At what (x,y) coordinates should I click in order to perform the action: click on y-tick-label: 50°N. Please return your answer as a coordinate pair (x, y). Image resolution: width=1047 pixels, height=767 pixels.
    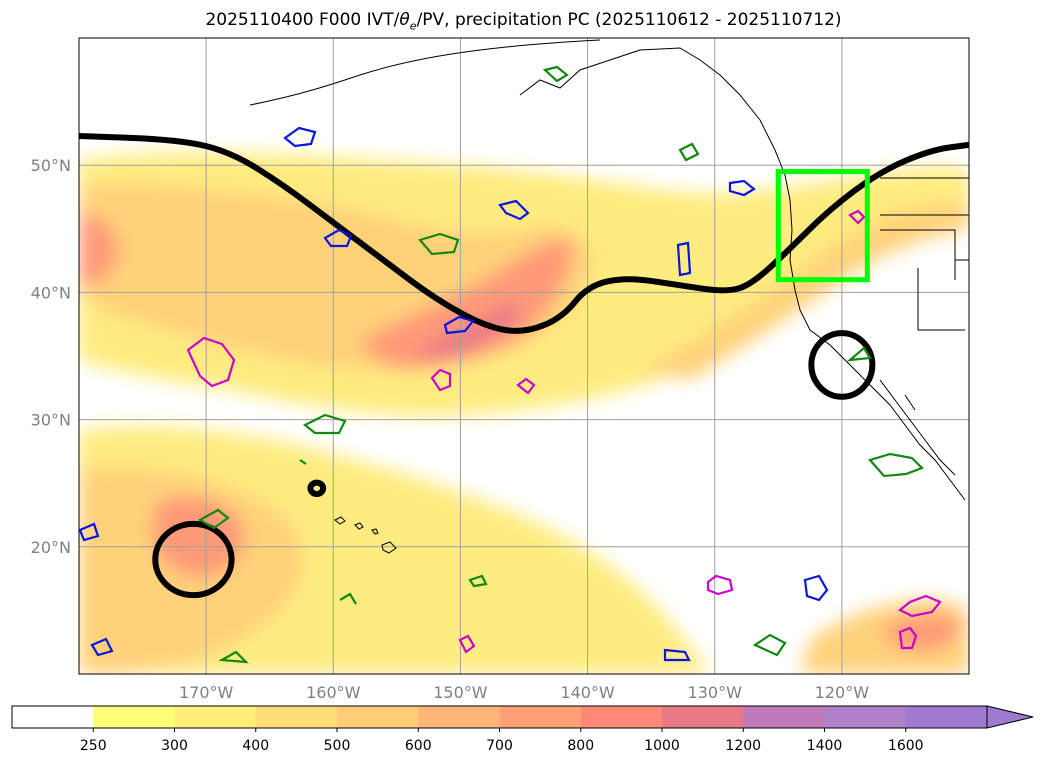
    Looking at the image, I should click on (51, 165).